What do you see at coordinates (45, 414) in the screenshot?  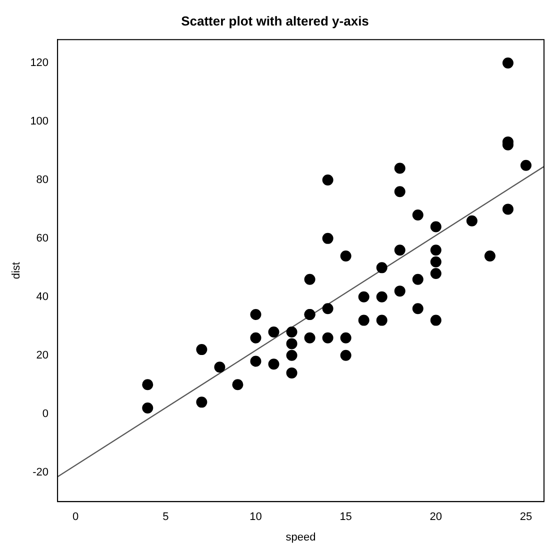 I see `y-tick-label: 0` at bounding box center [45, 414].